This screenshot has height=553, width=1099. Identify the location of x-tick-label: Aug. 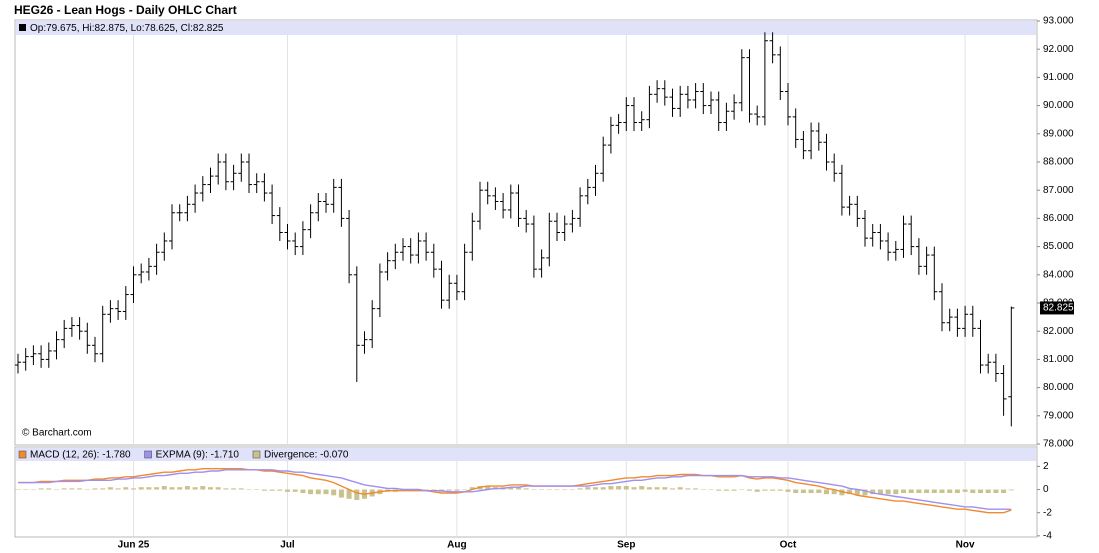
(456, 545).